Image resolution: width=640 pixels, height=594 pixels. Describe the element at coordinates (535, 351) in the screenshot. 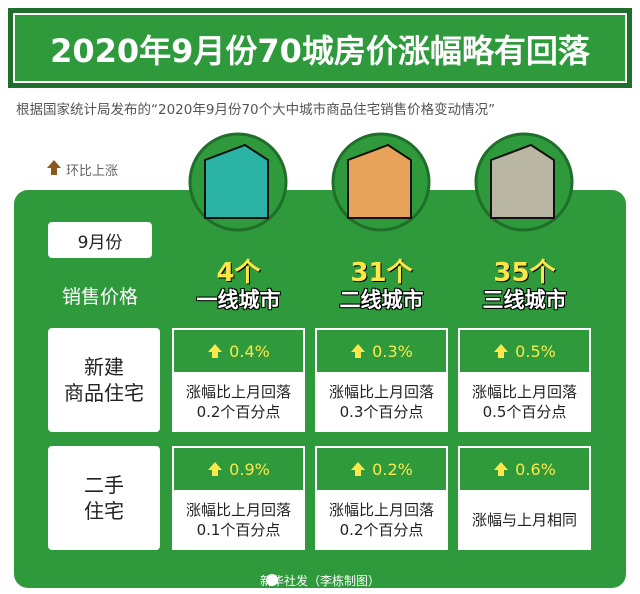

I see `change-value: 0.5%` at that location.